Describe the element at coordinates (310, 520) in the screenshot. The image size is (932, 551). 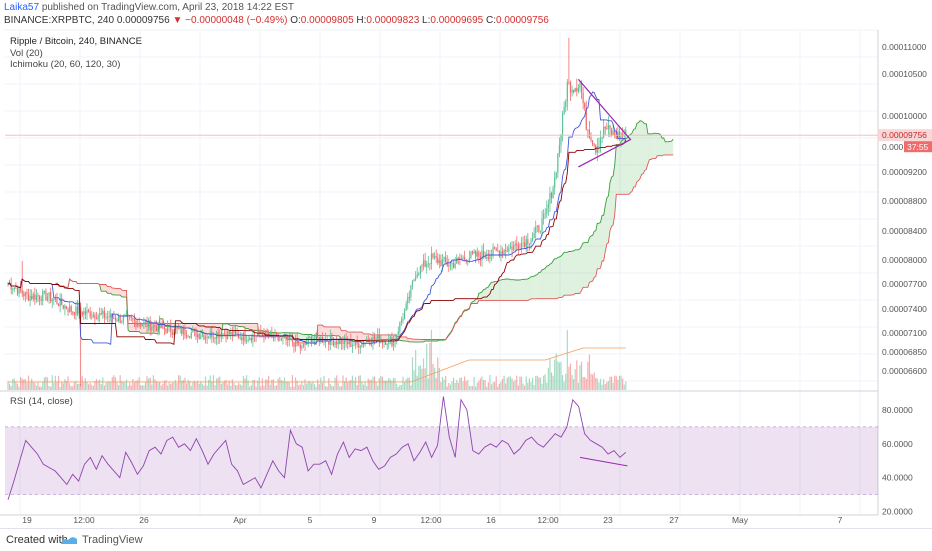
I see `time-tick-label: 5` at that location.